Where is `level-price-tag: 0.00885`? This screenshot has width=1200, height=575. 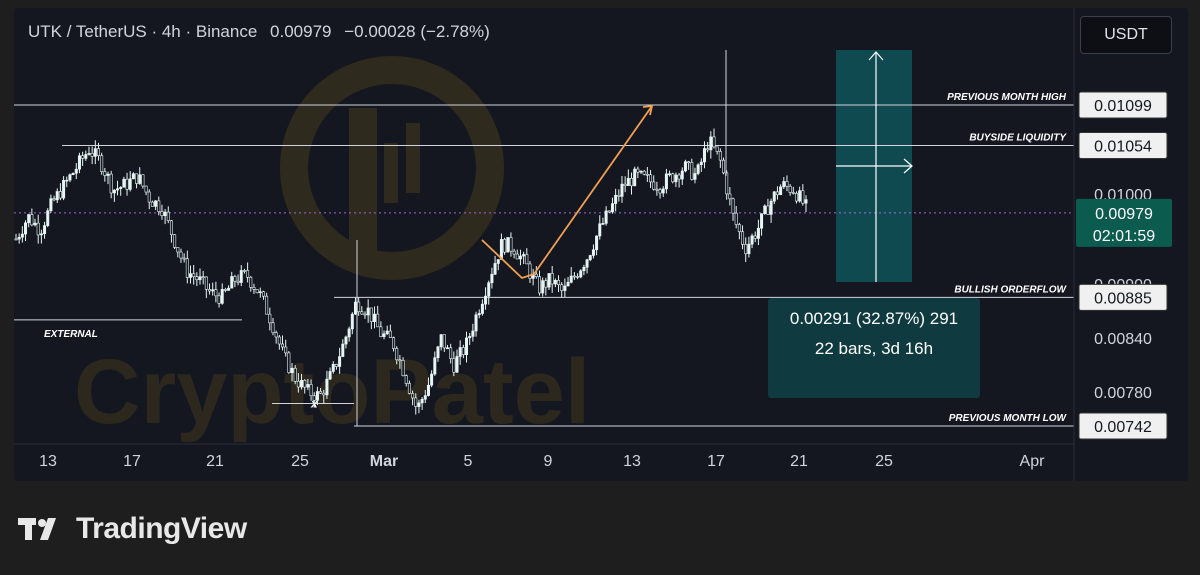 level-price-tag: 0.00885 is located at coordinates (1123, 297).